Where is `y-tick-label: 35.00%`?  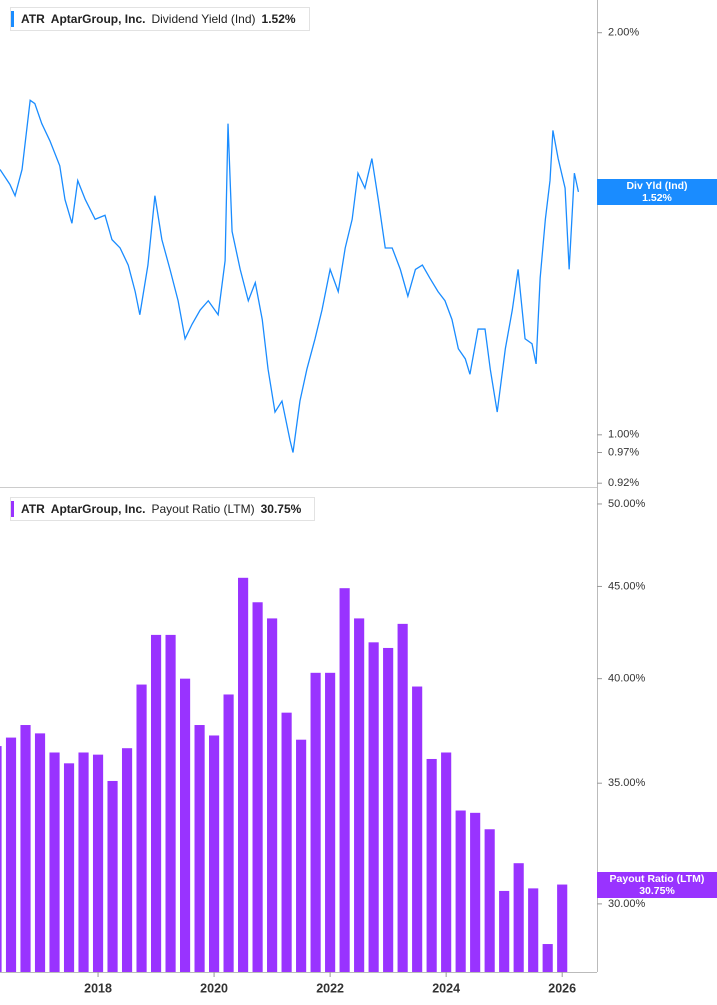
y-tick-label: 35.00% is located at coordinates (627, 783).